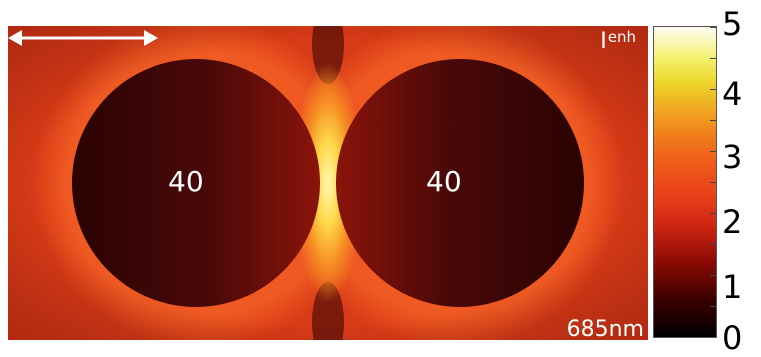 The image size is (761, 357). Describe the element at coordinates (685, 182) in the screenshot. I see `colorbar` at that location.